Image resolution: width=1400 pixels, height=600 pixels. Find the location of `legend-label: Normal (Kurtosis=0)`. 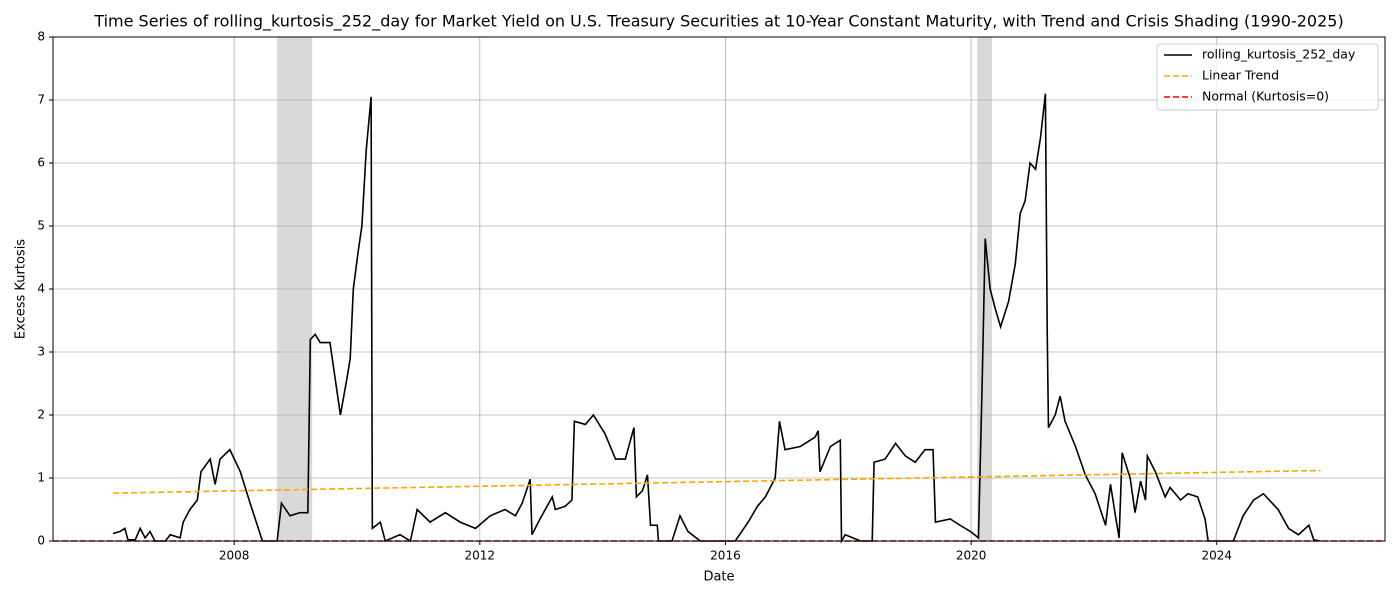

legend-label: Normal (Kurtosis=0) is located at coordinates (1265, 96).